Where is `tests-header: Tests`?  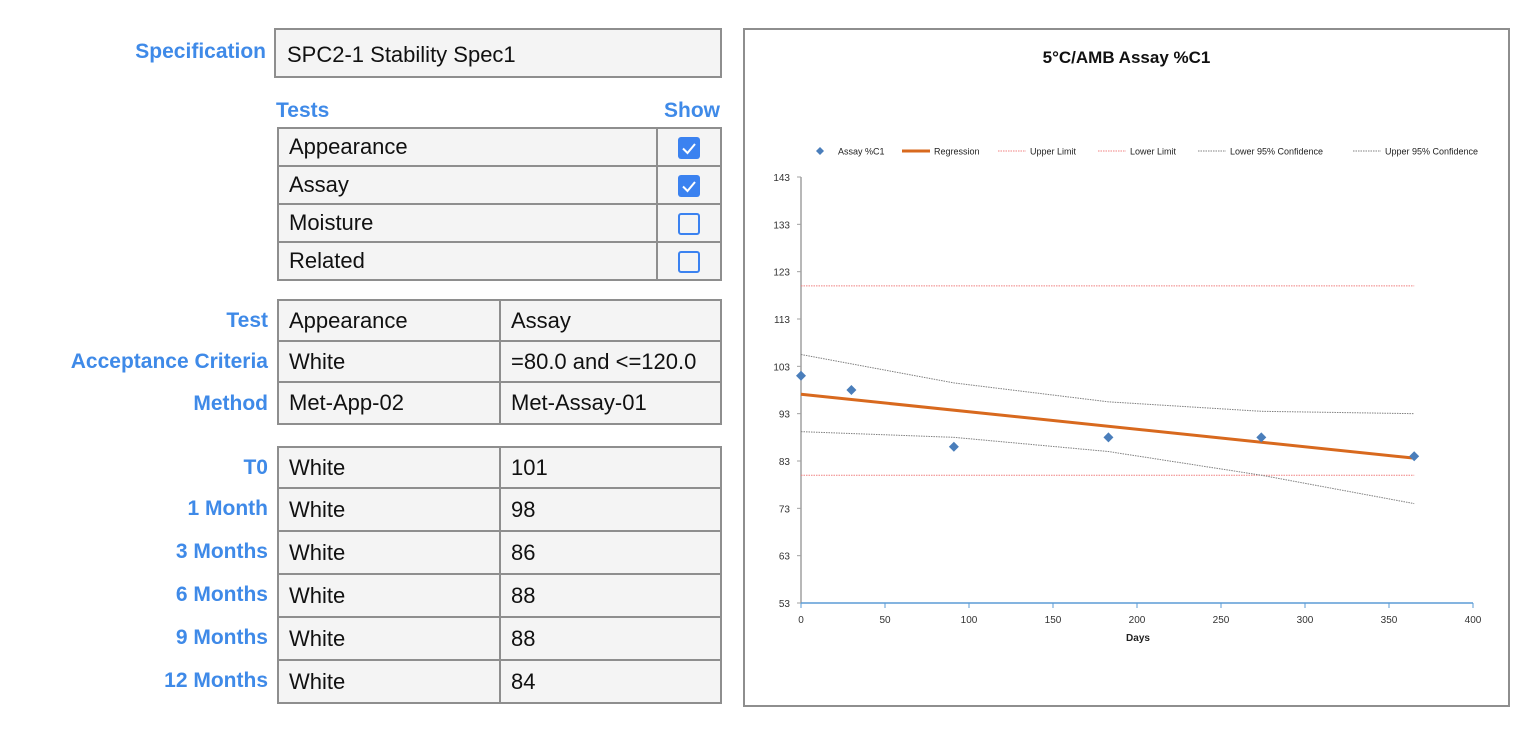
tests-header: Tests is located at coordinates (303, 110).